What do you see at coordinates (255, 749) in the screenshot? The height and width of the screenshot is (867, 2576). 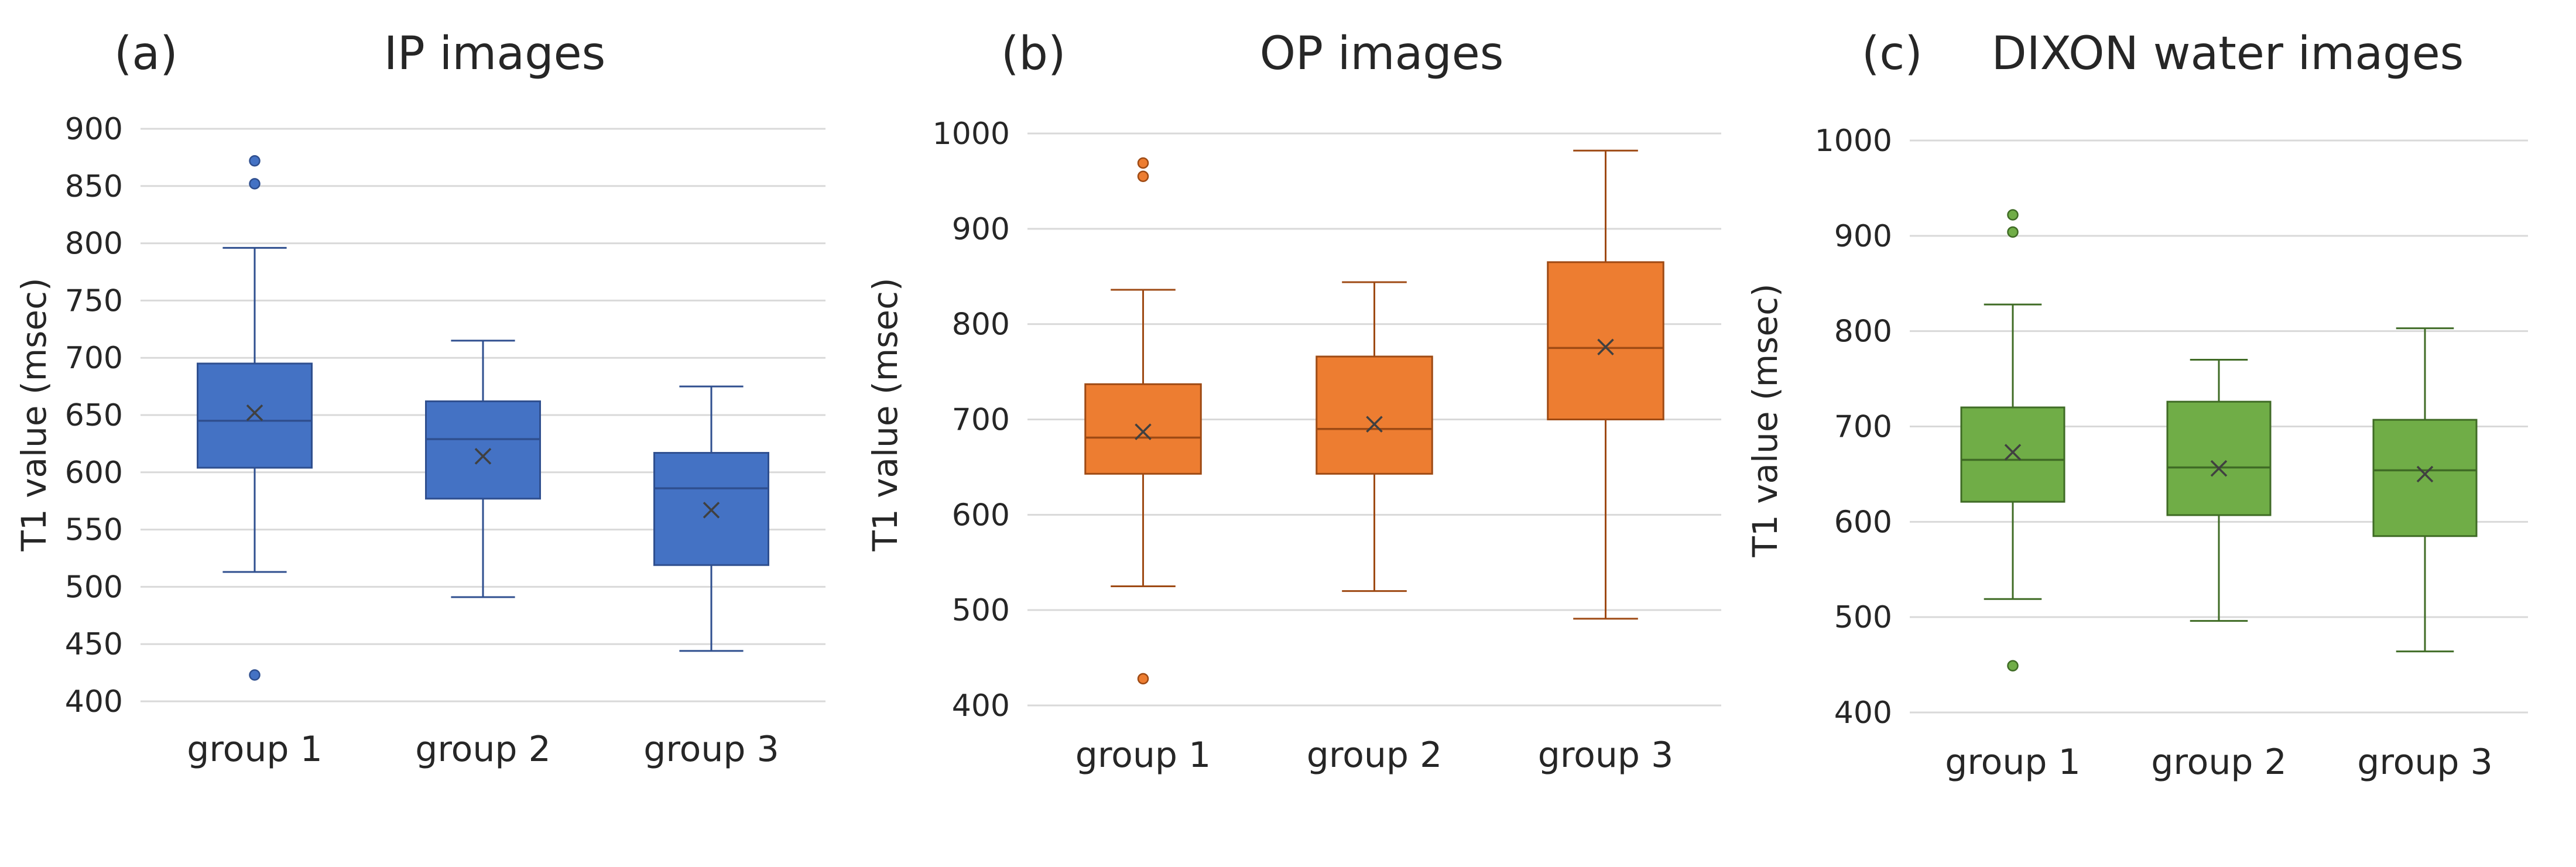 I see `x-tick-label-group-1-a: group 1` at bounding box center [255, 749].